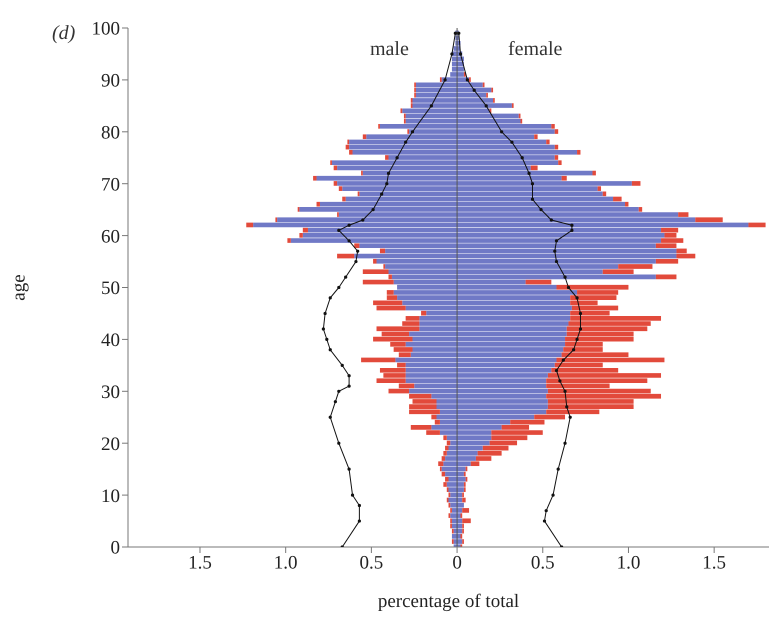 The height and width of the screenshot is (623, 769). I want to click on y-tick-label: 30, so click(110, 393).